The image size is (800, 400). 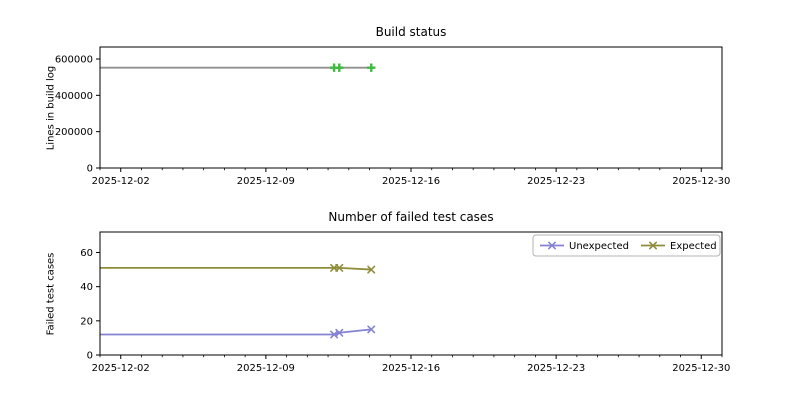 I want to click on y-tick-label: 200000, so click(x=74, y=132).